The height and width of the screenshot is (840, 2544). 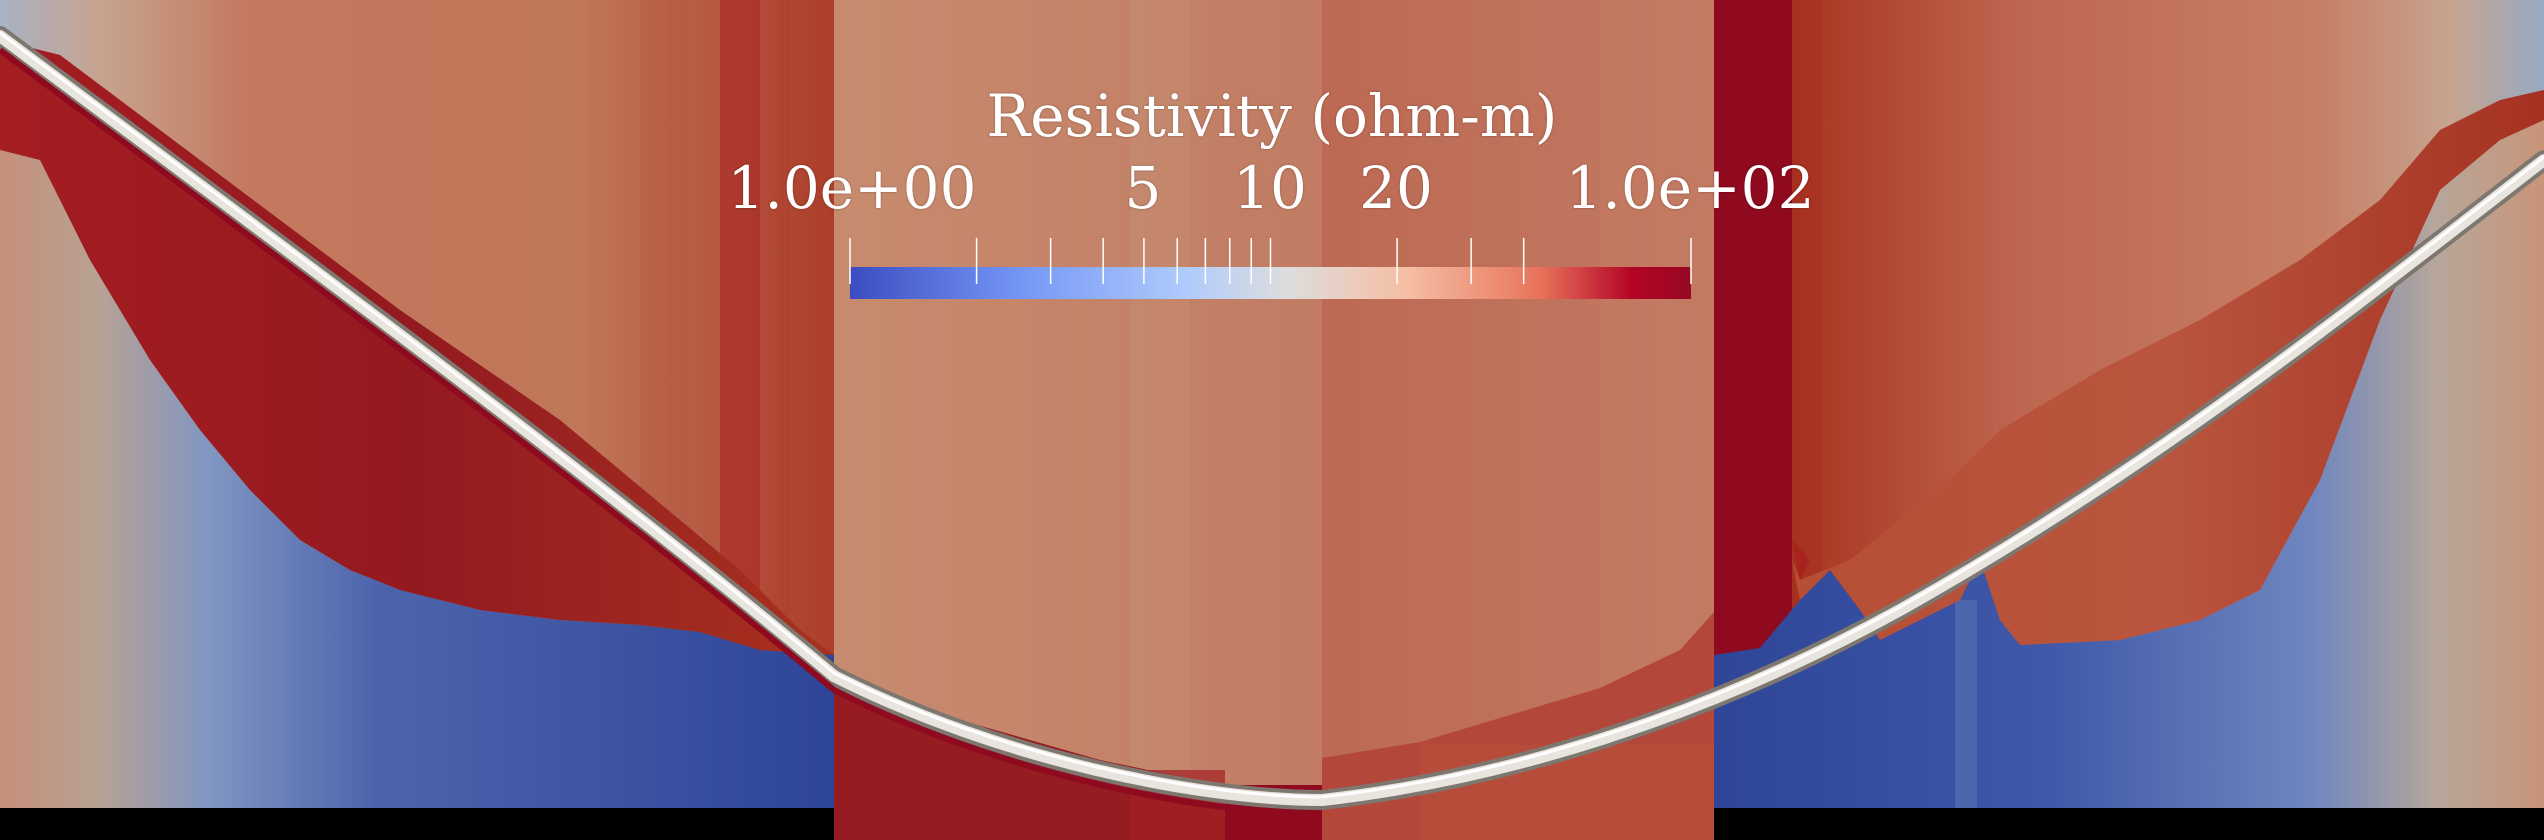 I want to click on colorbar-title: Resistivity (ohm-m), so click(x=1272, y=116).